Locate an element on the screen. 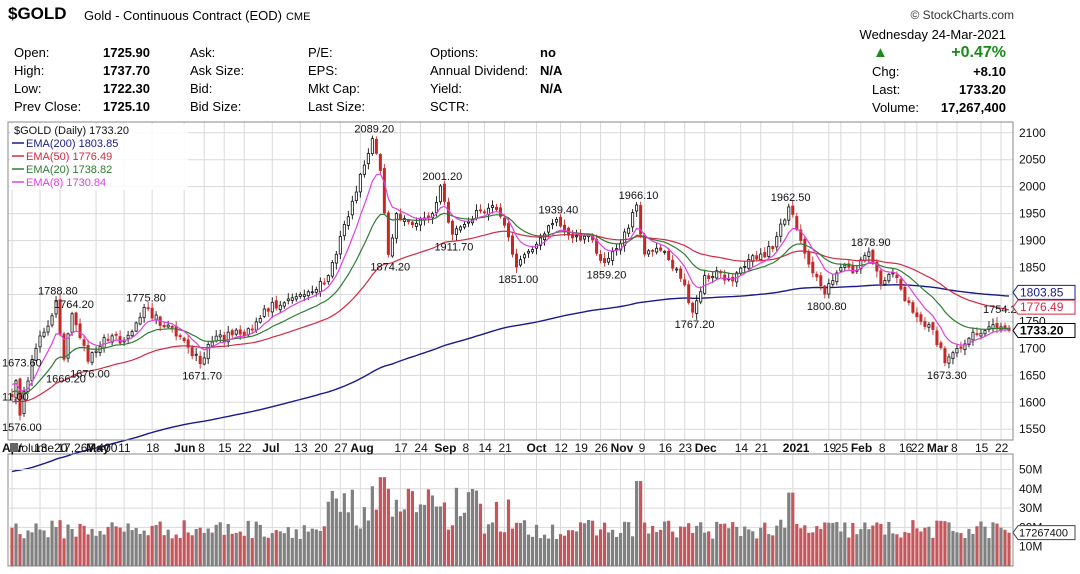  price-tag: 1733.20 is located at coordinates (1044, 330).